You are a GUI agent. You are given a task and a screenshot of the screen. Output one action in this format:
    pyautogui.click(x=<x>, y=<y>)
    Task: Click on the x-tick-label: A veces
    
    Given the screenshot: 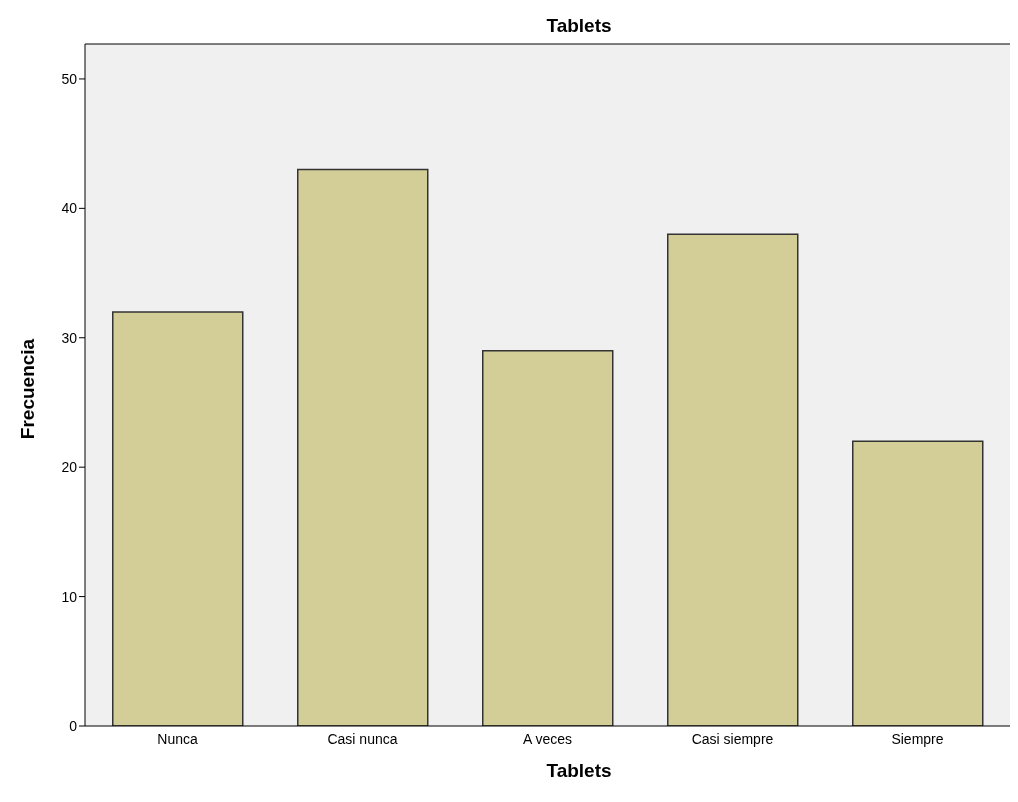 What is the action you would take?
    pyautogui.click(x=547, y=738)
    